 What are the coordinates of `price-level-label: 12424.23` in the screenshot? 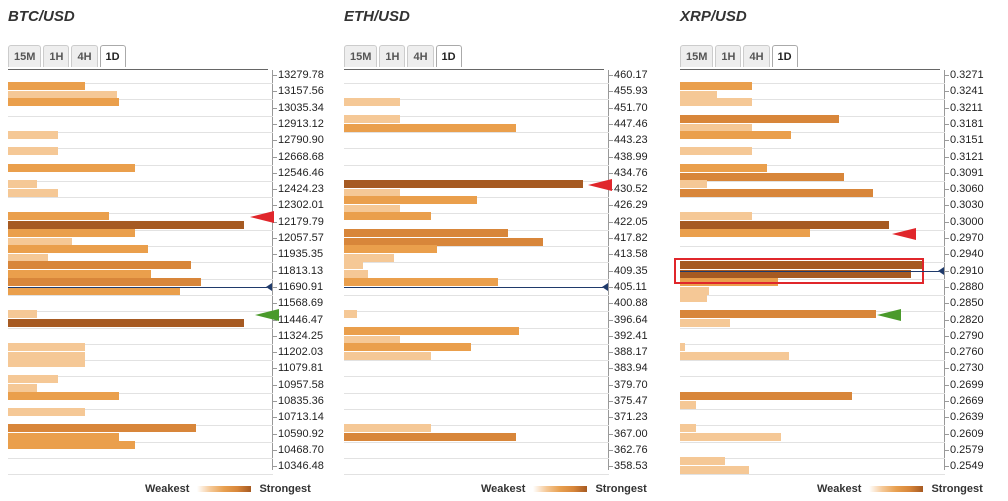 It's located at (301, 189).